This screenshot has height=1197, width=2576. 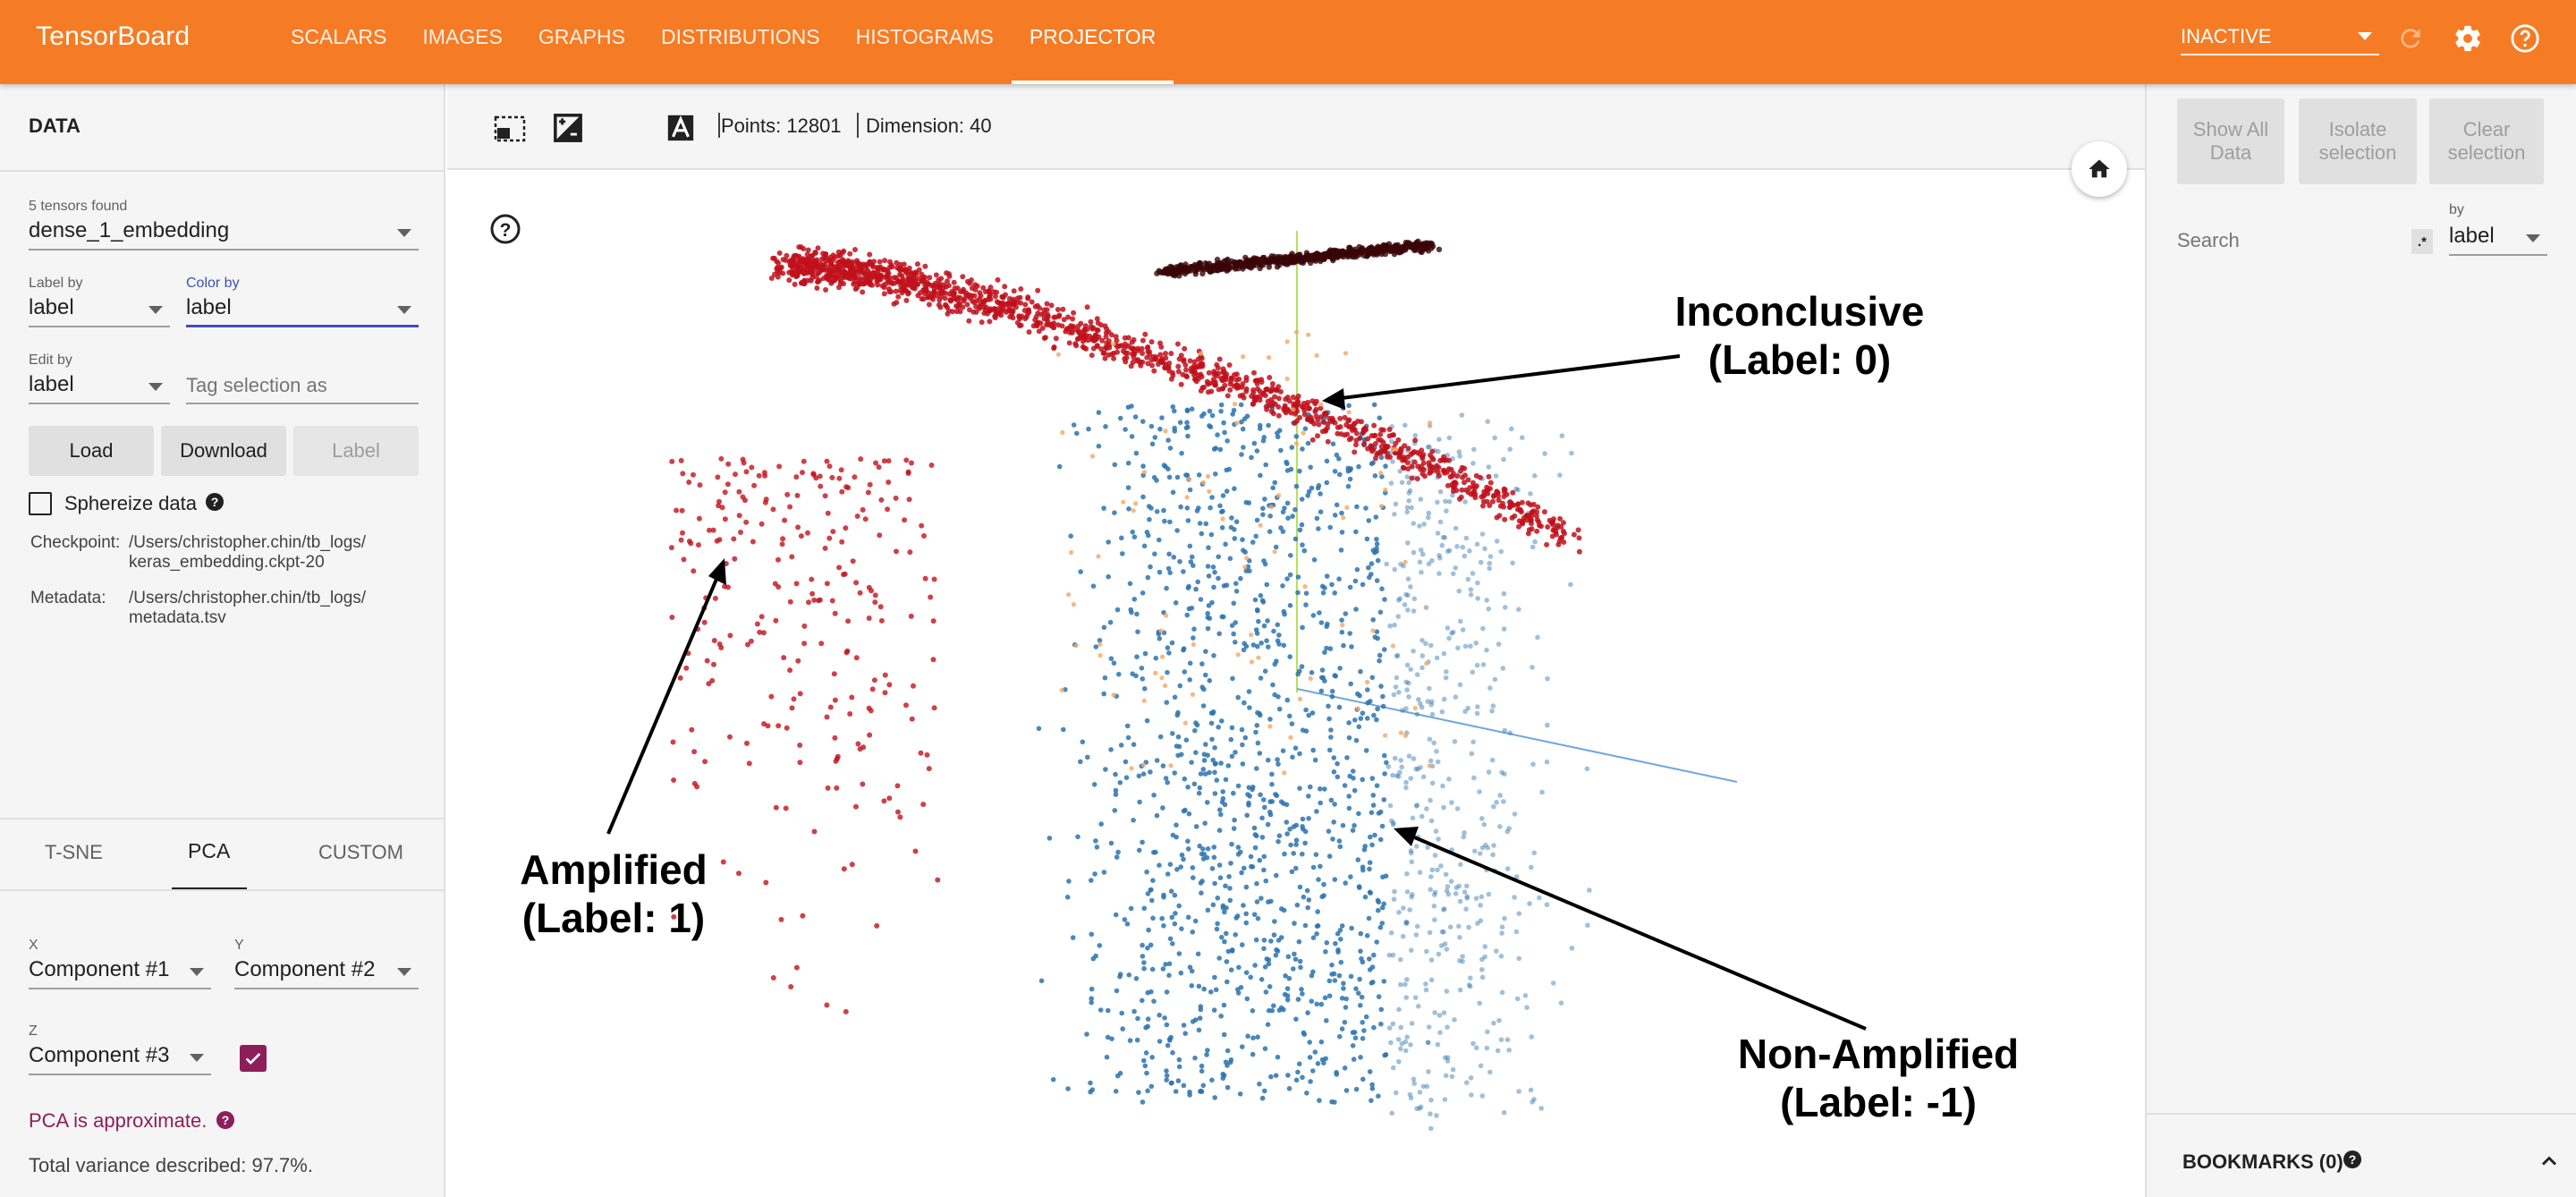 I want to click on download-button: Download, so click(x=223, y=451).